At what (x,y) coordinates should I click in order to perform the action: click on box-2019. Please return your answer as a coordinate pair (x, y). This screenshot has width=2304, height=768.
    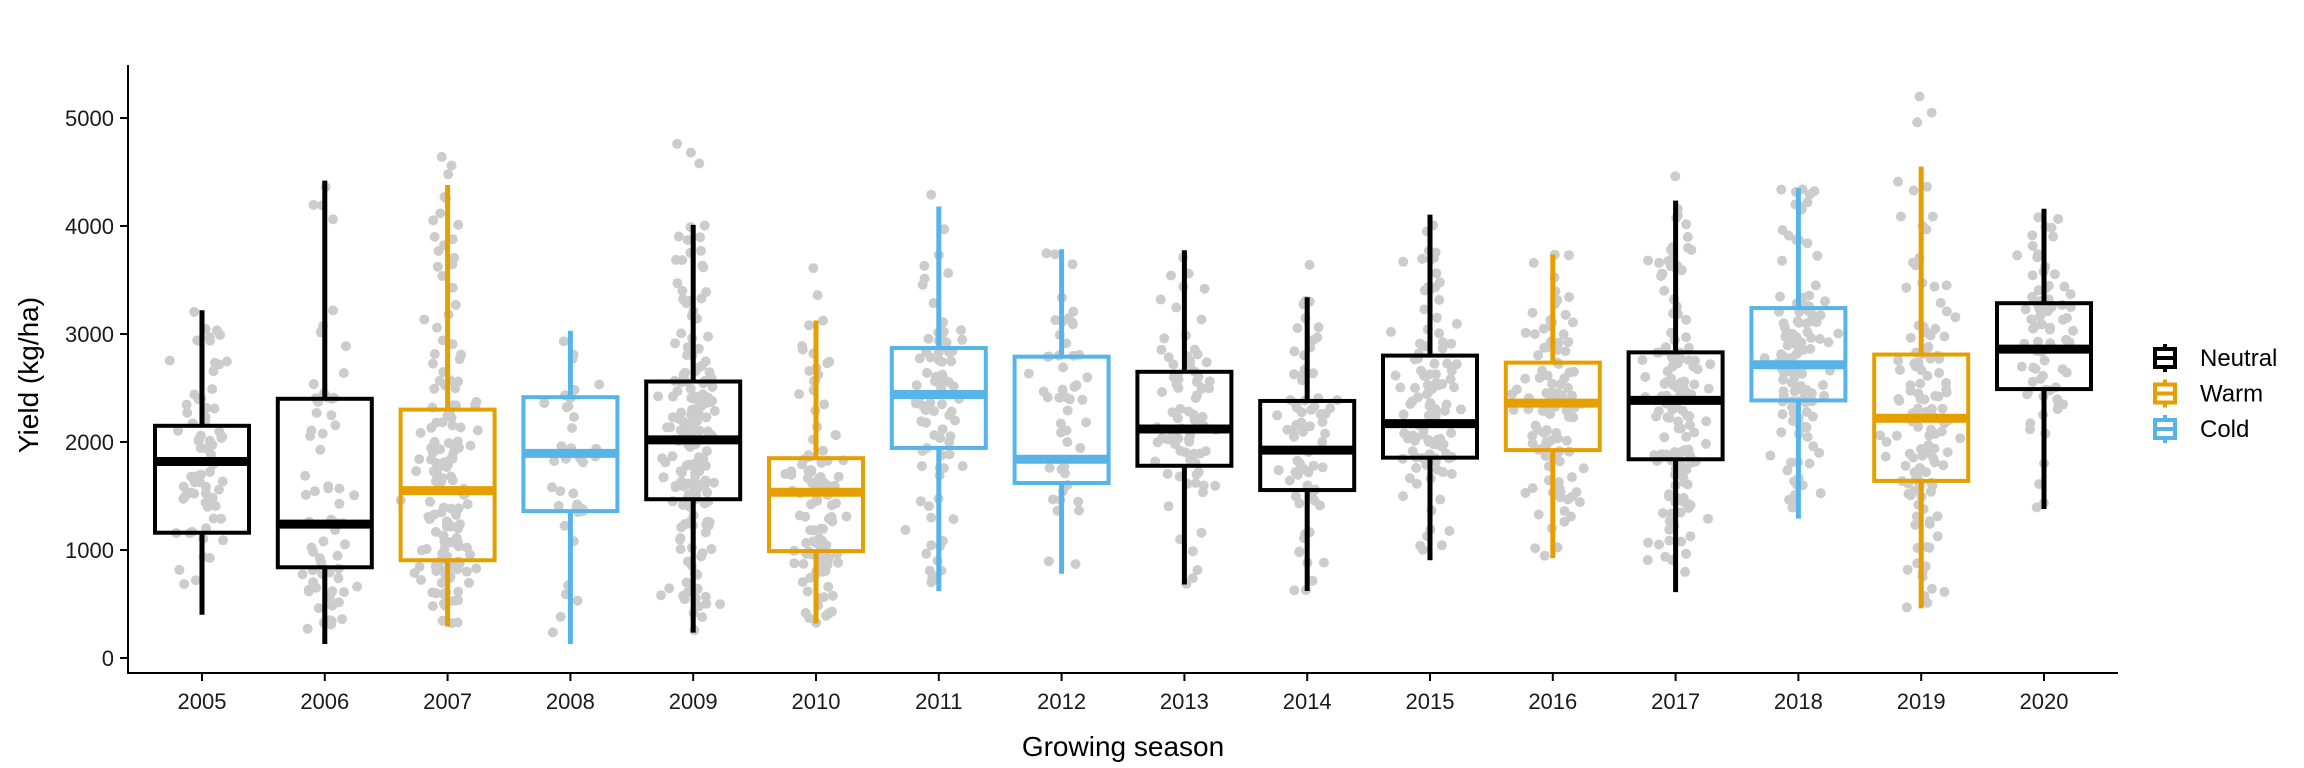
    Looking at the image, I should click on (1921, 387).